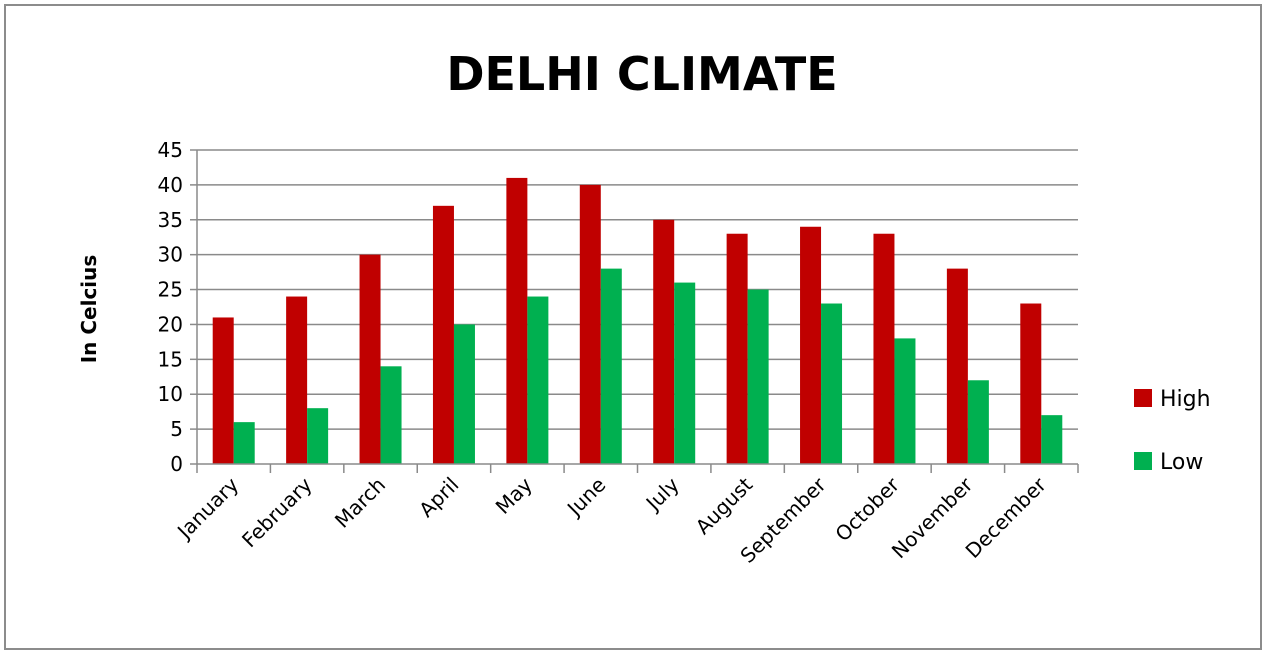 The width and height of the screenshot is (1268, 650). Describe the element at coordinates (318, 436) in the screenshot. I see `bar-low-february` at that location.